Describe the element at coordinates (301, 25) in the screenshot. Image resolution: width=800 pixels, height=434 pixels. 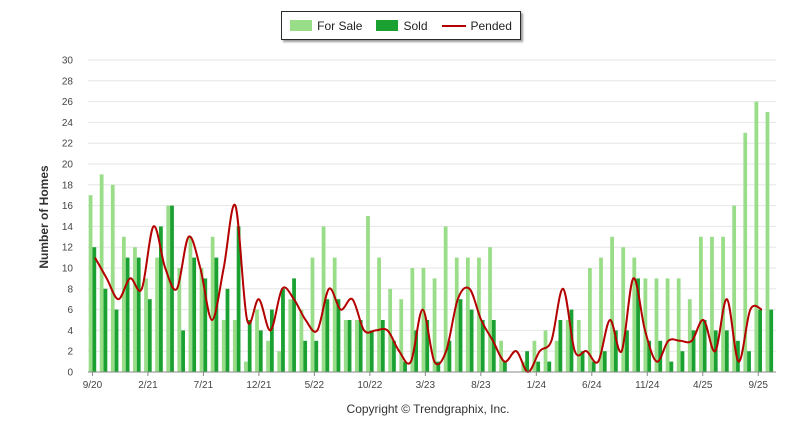
I see `legend-swatch-for-sale` at that location.